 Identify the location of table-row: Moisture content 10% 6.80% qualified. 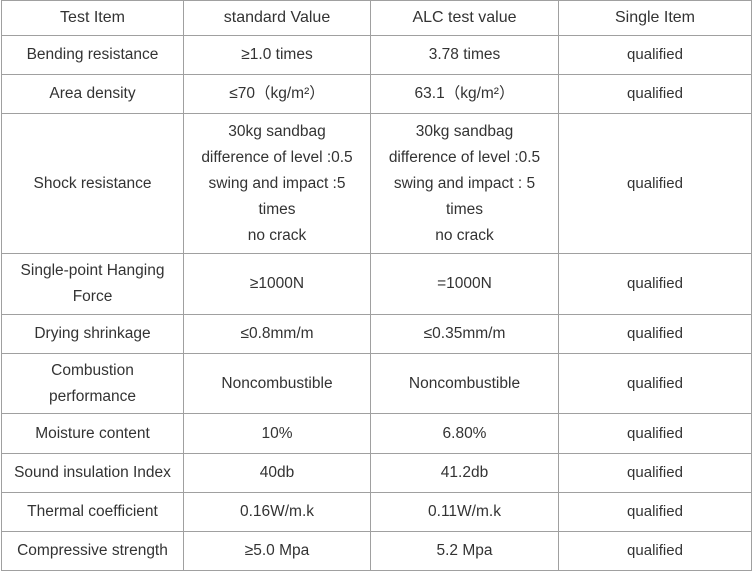
(376, 433).